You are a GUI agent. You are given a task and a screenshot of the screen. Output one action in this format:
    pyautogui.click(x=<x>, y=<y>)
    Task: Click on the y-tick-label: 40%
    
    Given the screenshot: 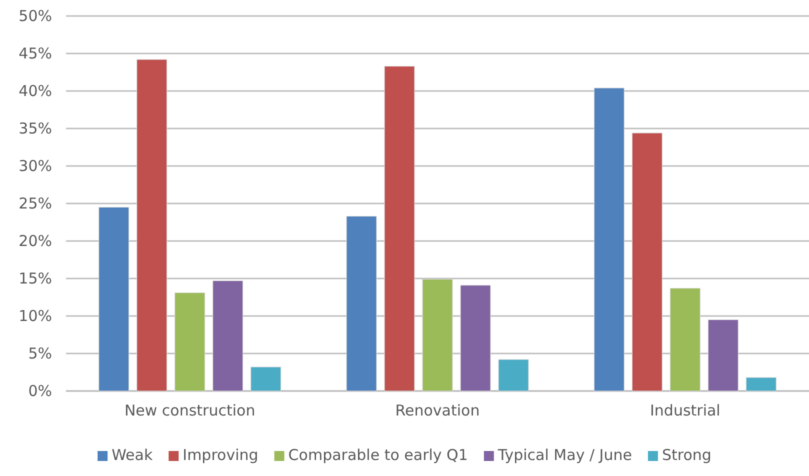 What is the action you would take?
    pyautogui.click(x=35, y=91)
    